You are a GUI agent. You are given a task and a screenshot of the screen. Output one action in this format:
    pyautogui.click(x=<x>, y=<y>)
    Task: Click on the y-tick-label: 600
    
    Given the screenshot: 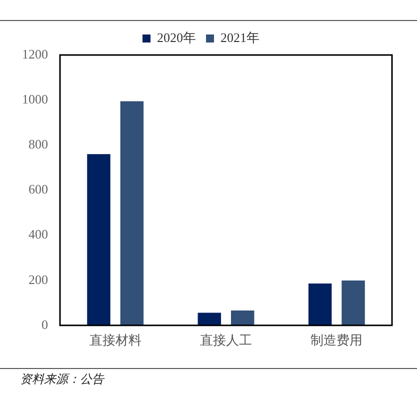 What is the action you would take?
    pyautogui.click(x=38, y=189)
    